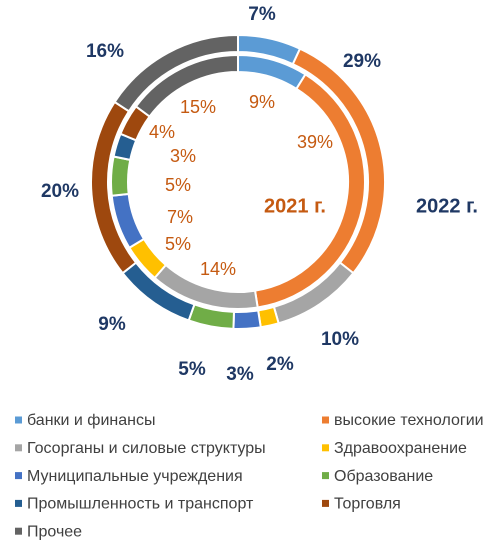 The image size is (500, 542). Describe the element at coordinates (54, 531) in the screenshot. I see `legend-label: Прочее` at that location.